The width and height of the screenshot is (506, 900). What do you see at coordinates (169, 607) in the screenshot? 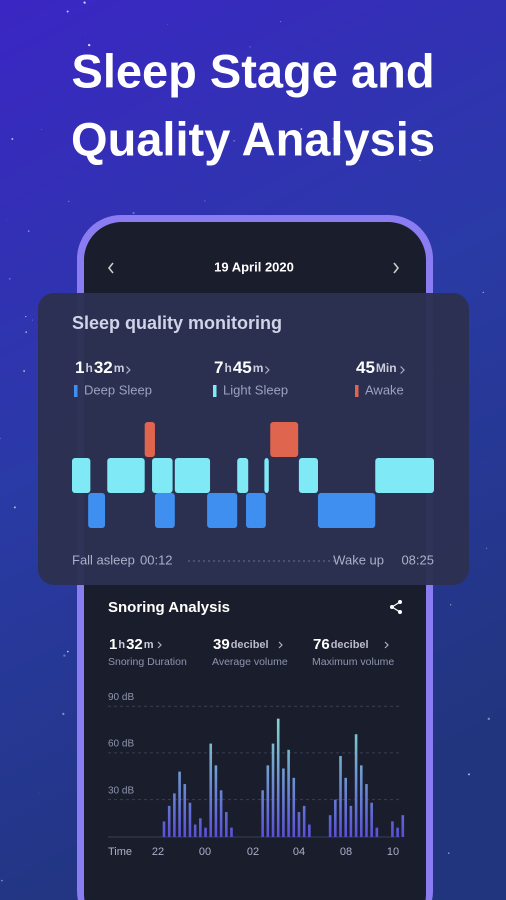
I see `snoring-title: Snoring Analysis` at bounding box center [169, 607].